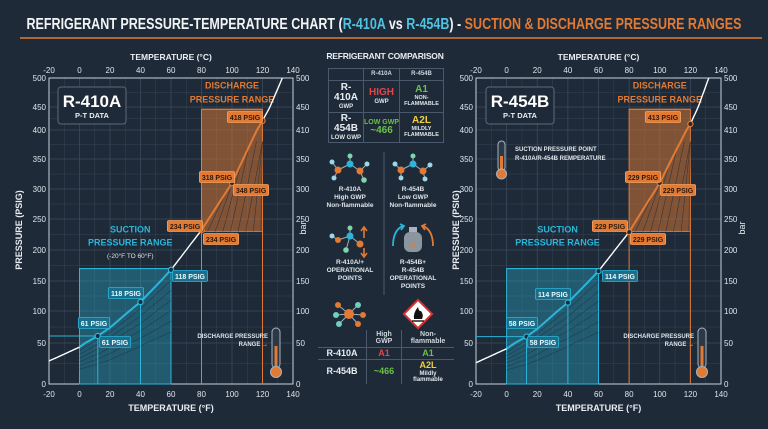  Describe the element at coordinates (413, 275) in the screenshot. I see `icon-caption: R-454B+ R-454B OPERATIONAL POINTS` at that location.